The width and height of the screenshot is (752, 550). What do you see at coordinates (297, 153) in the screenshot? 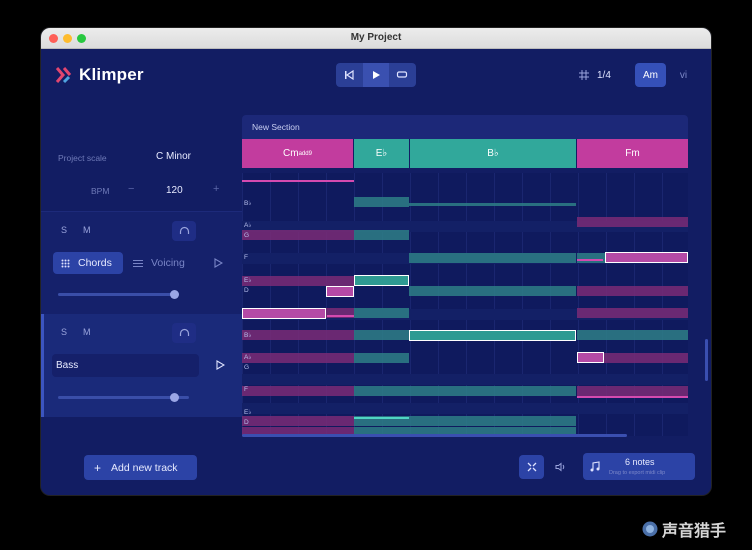
I see `chord-block-0: Cm add9` at bounding box center [297, 153].